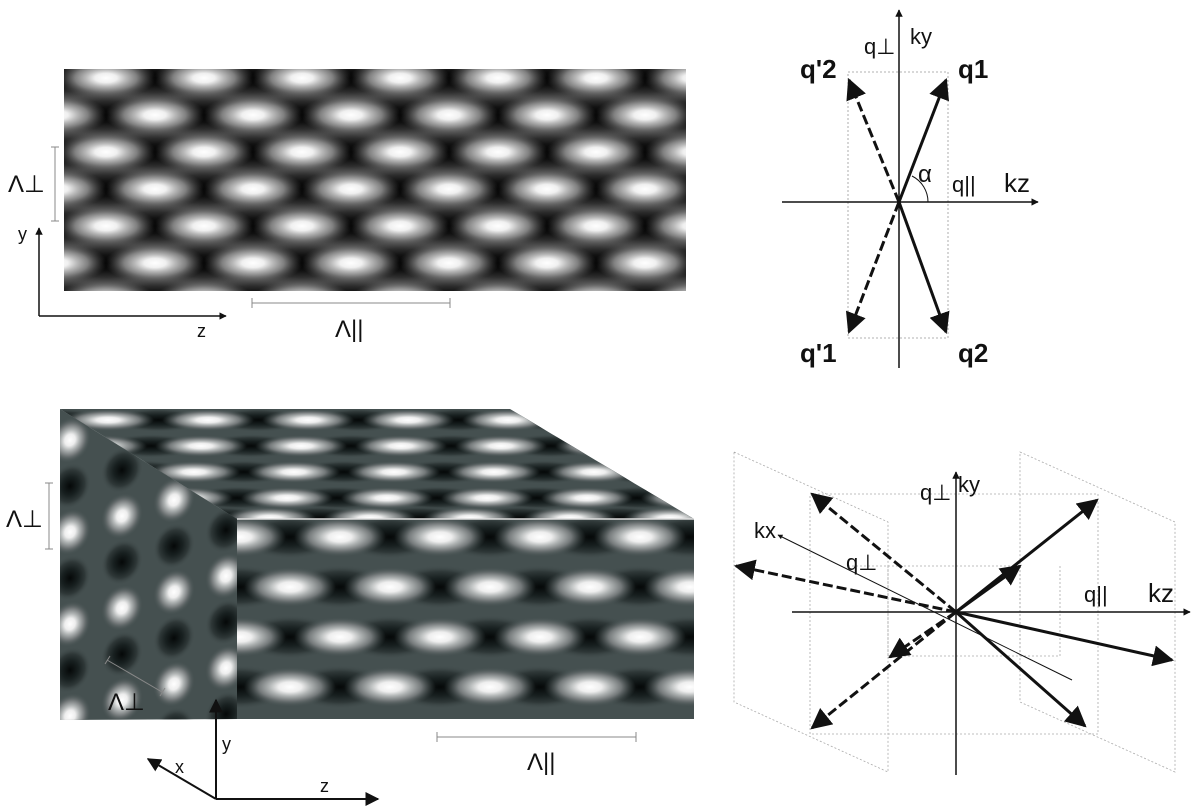  Describe the element at coordinates (969, 484) in the screenshot. I see `ky-label-3d: ky` at that location.